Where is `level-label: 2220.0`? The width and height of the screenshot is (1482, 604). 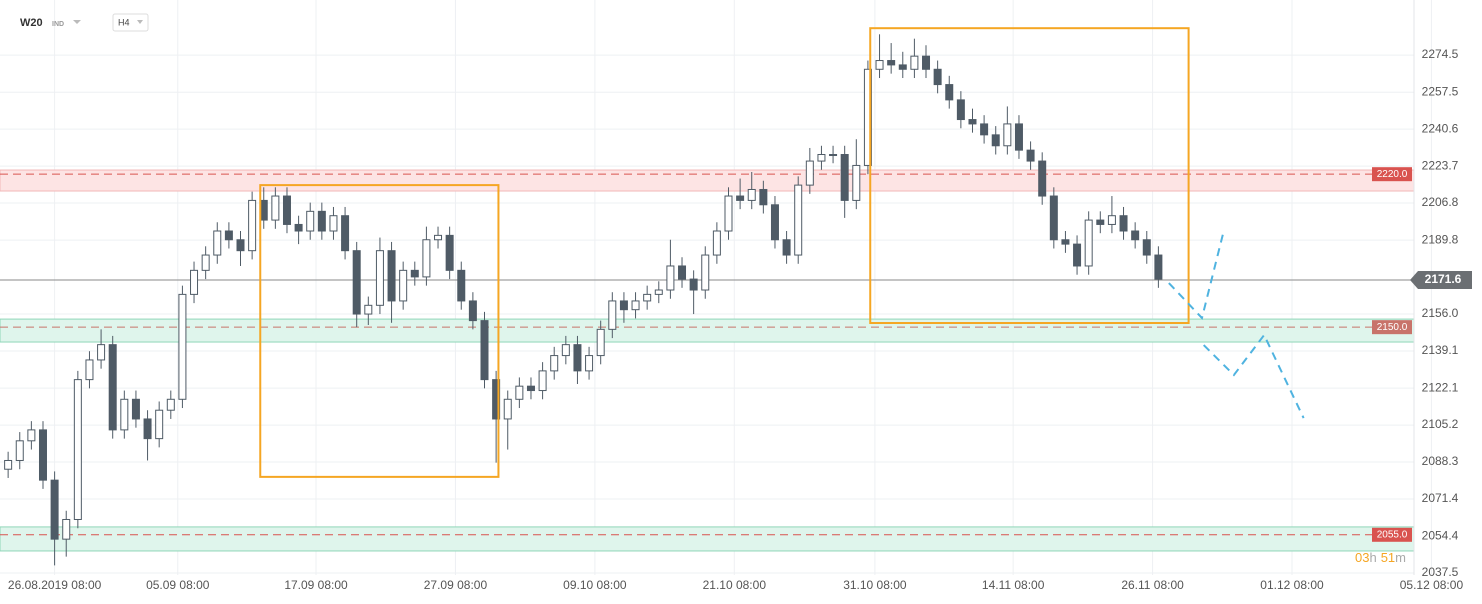 level-label: 2220.0 is located at coordinates (1392, 174).